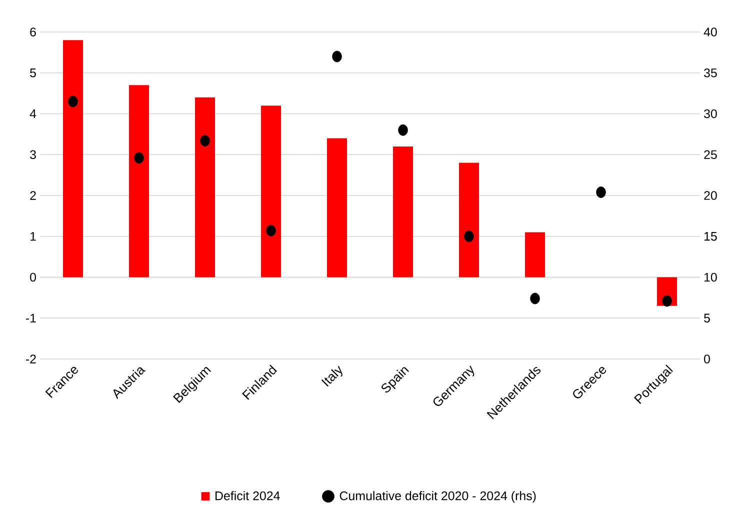 The height and width of the screenshot is (528, 738). What do you see at coordinates (438, 497) in the screenshot?
I see `legend-label: Cumulative deficit 2020 - 2024 (rhs)` at bounding box center [438, 497].